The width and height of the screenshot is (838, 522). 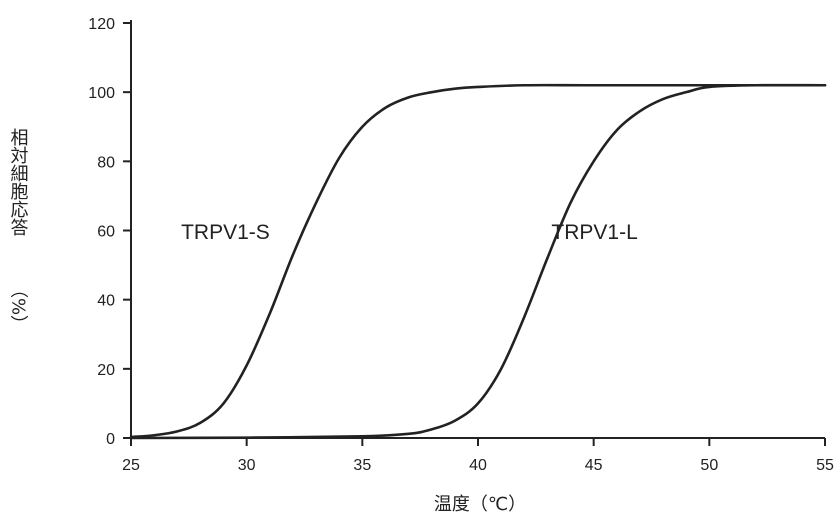 I want to click on series-label-trpv1-l: TRPV1-L, so click(x=594, y=232).